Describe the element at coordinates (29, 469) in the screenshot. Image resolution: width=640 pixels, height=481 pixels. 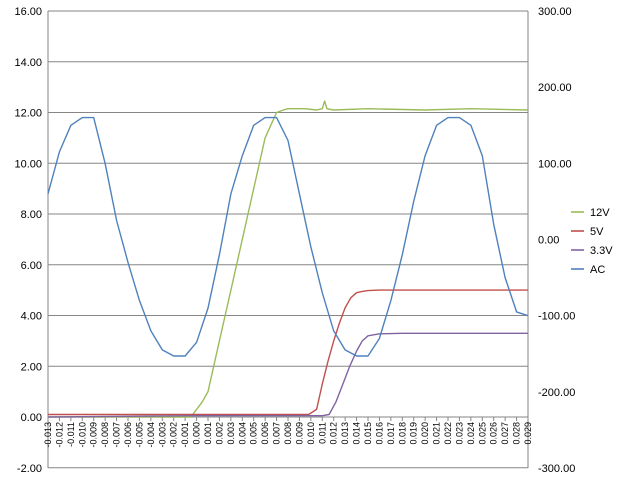
I see `left-axis-tick-label: -2.00` at that location.